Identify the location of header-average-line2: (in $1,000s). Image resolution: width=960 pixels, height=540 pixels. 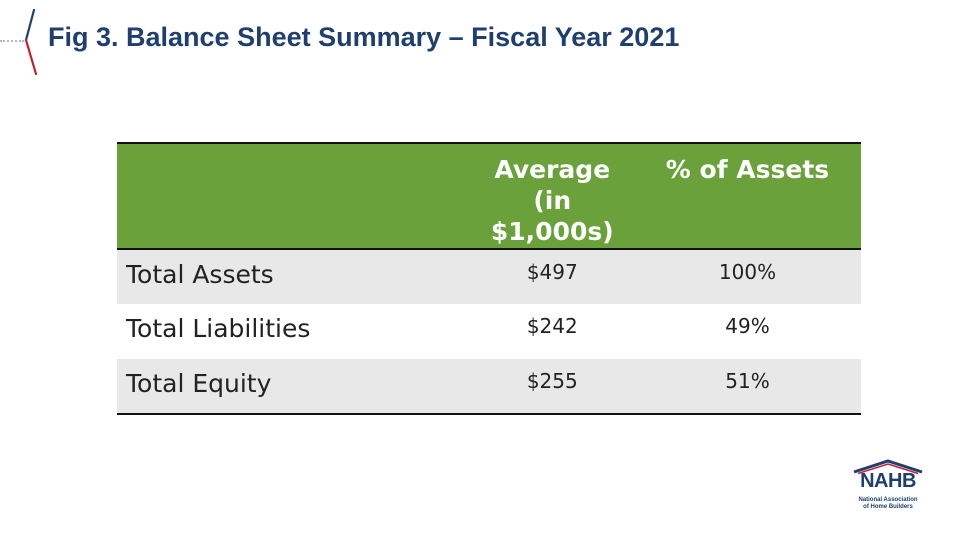
(552, 216).